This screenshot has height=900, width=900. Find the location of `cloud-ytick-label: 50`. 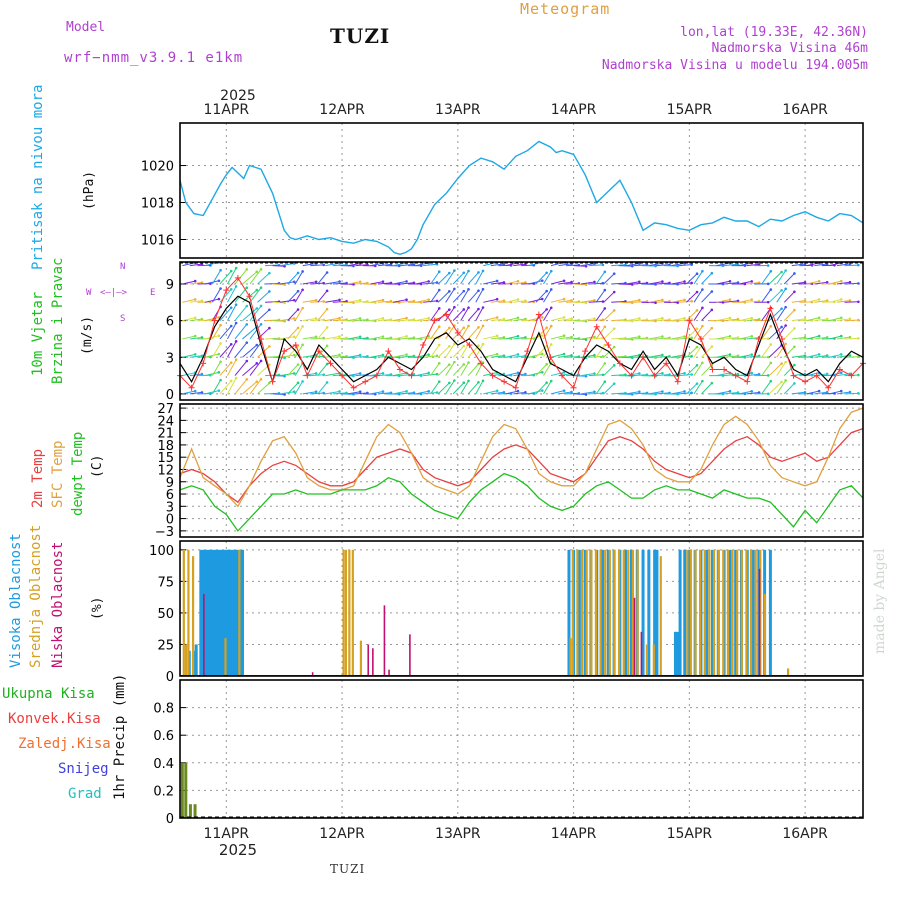

cloud-ytick-label: 50 is located at coordinates (165, 614).